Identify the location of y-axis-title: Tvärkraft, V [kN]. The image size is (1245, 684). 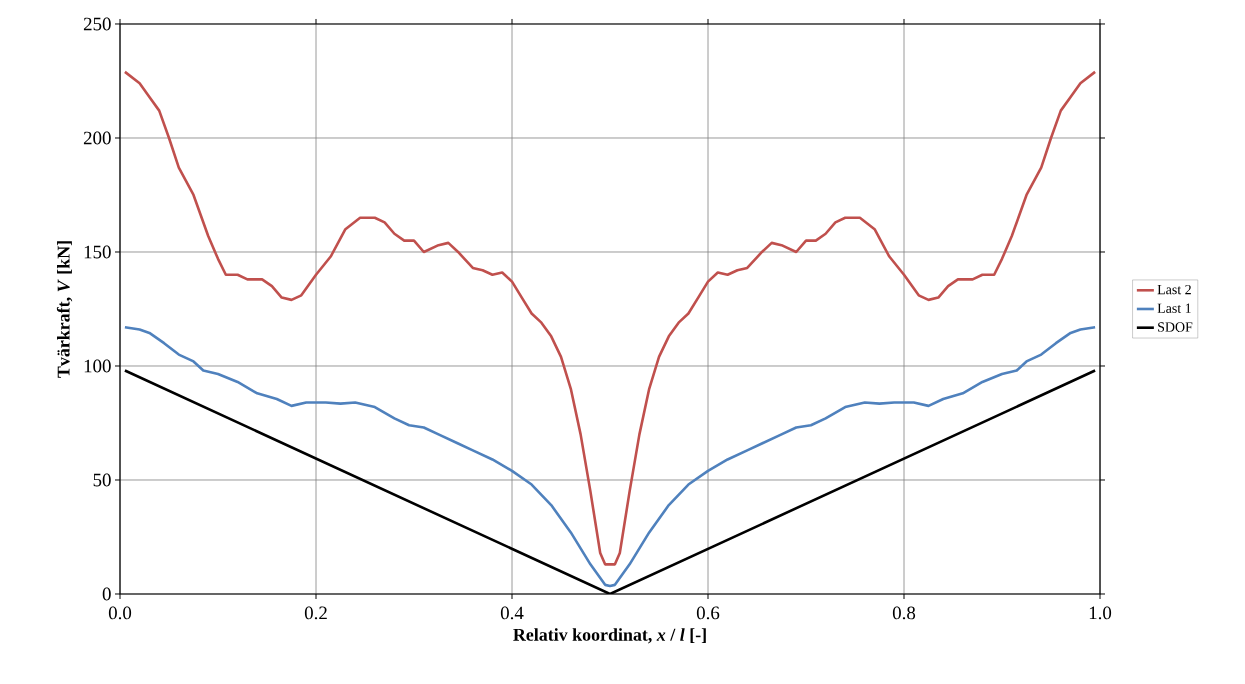
(64, 309).